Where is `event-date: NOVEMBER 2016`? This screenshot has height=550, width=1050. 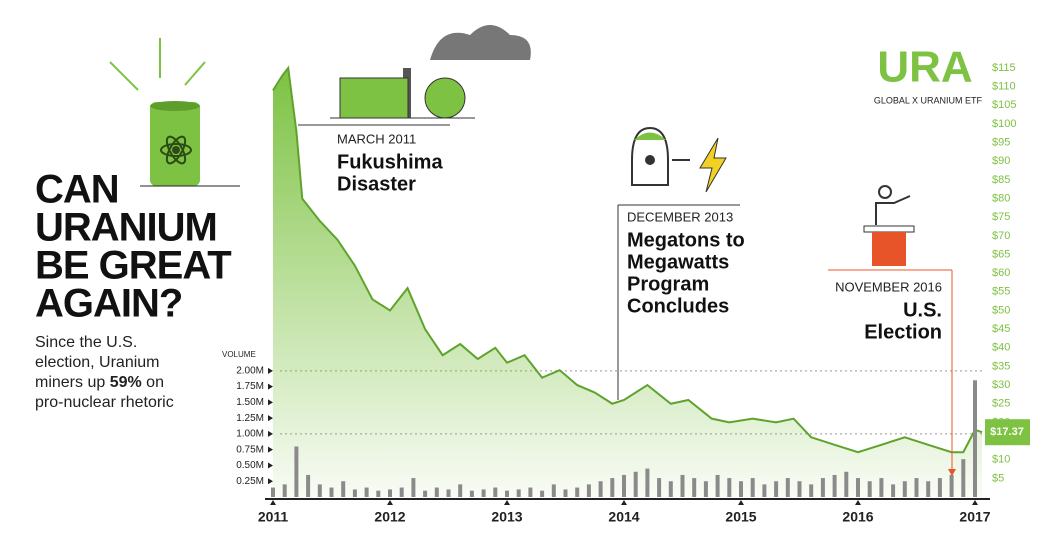 event-date: NOVEMBER 2016 is located at coordinates (888, 286).